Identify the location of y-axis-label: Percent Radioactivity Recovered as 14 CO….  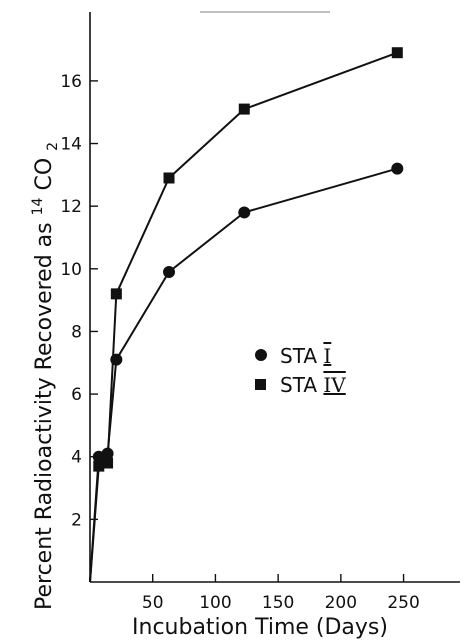
(42, 376).